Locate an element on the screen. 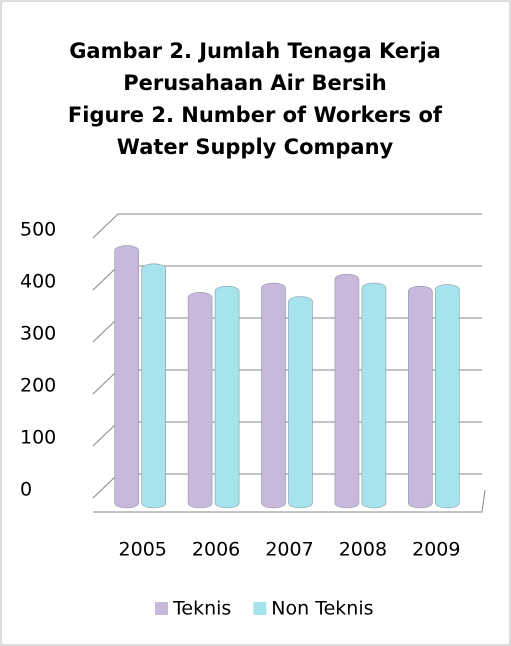  chart-title: Figure 2. Number of Workers of is located at coordinates (255, 115).